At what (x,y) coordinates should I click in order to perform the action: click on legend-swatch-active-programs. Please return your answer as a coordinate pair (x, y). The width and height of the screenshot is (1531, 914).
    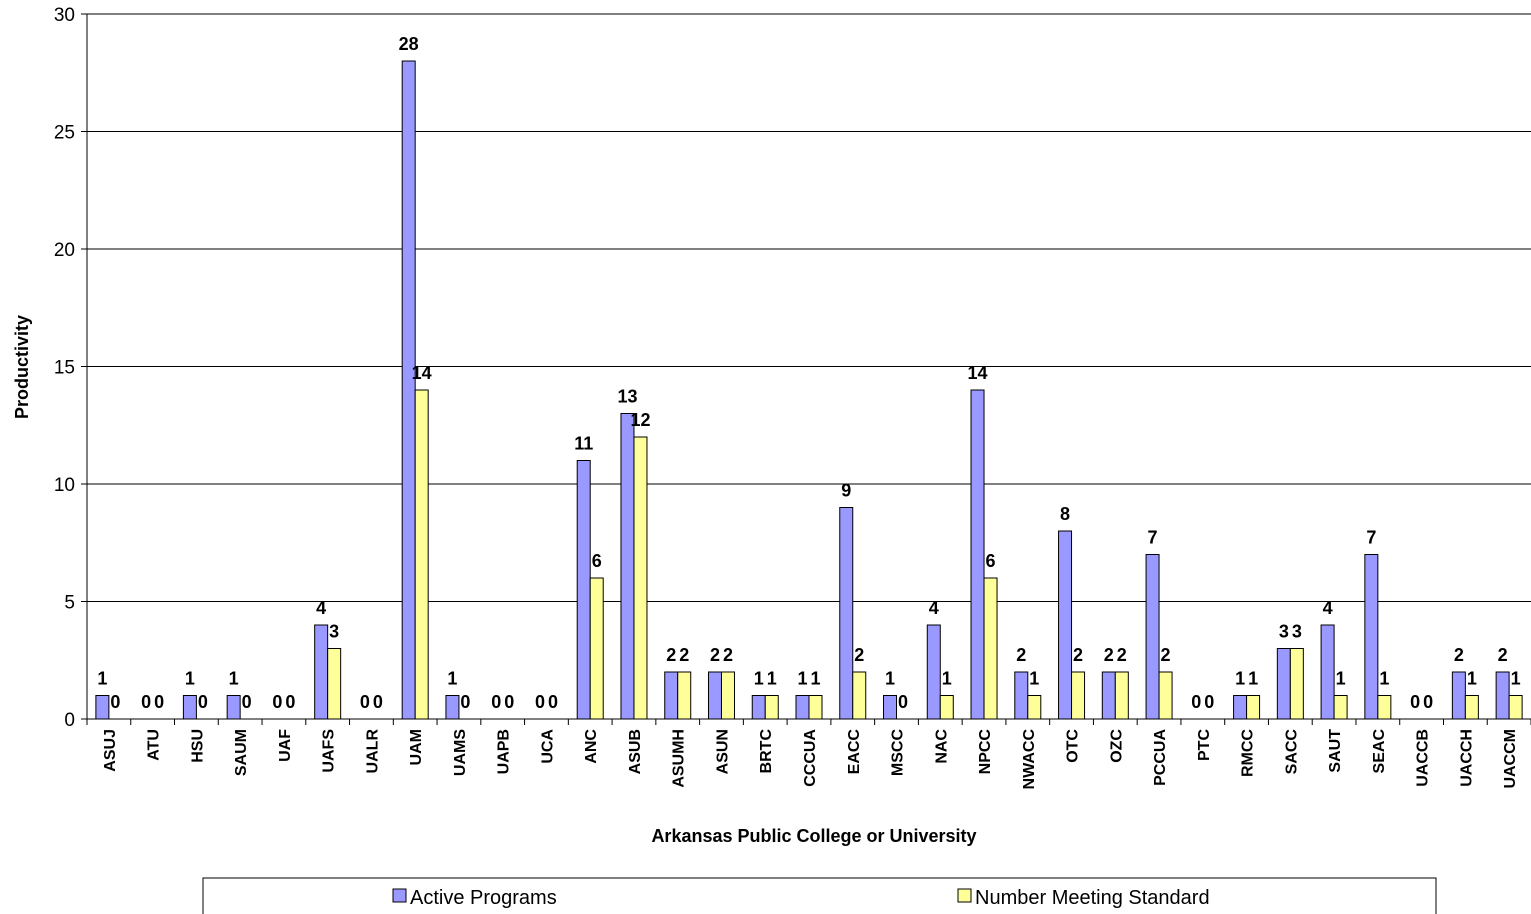
    Looking at the image, I should click on (399, 895).